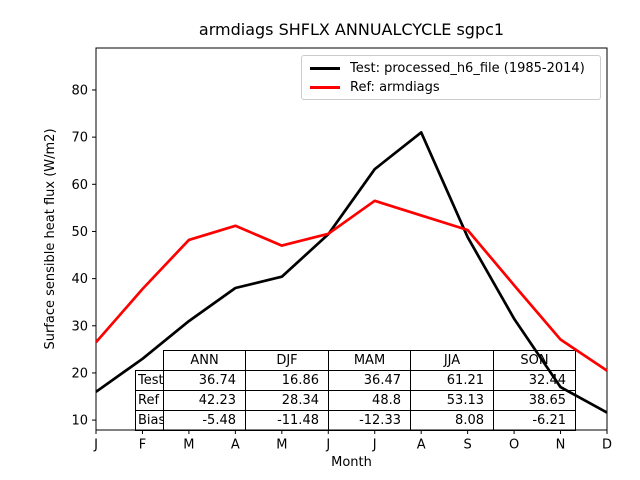 The height and width of the screenshot is (480, 640). I want to click on test-line-swatch-icon, so click(325, 68).